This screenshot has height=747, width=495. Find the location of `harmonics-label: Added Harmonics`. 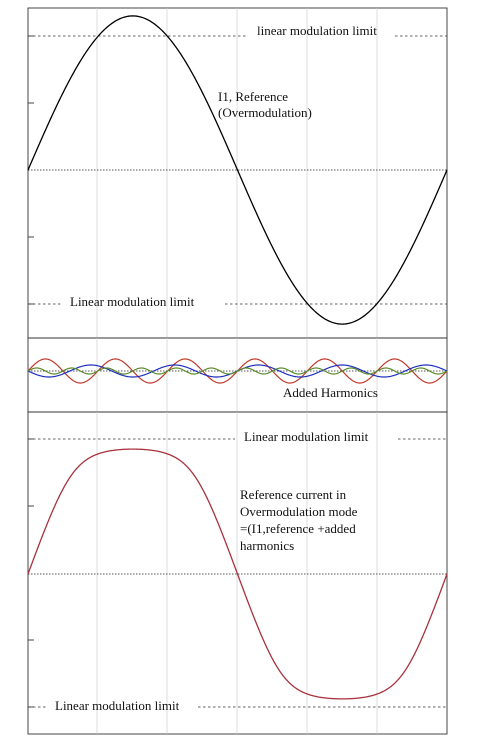

harmonics-label: Added Harmonics is located at coordinates (330, 392).